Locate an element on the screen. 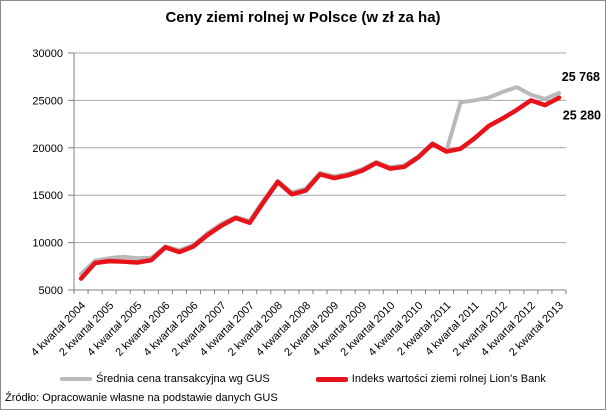 The width and height of the screenshot is (606, 410). y-axis-label: 10000 is located at coordinates (47, 244).